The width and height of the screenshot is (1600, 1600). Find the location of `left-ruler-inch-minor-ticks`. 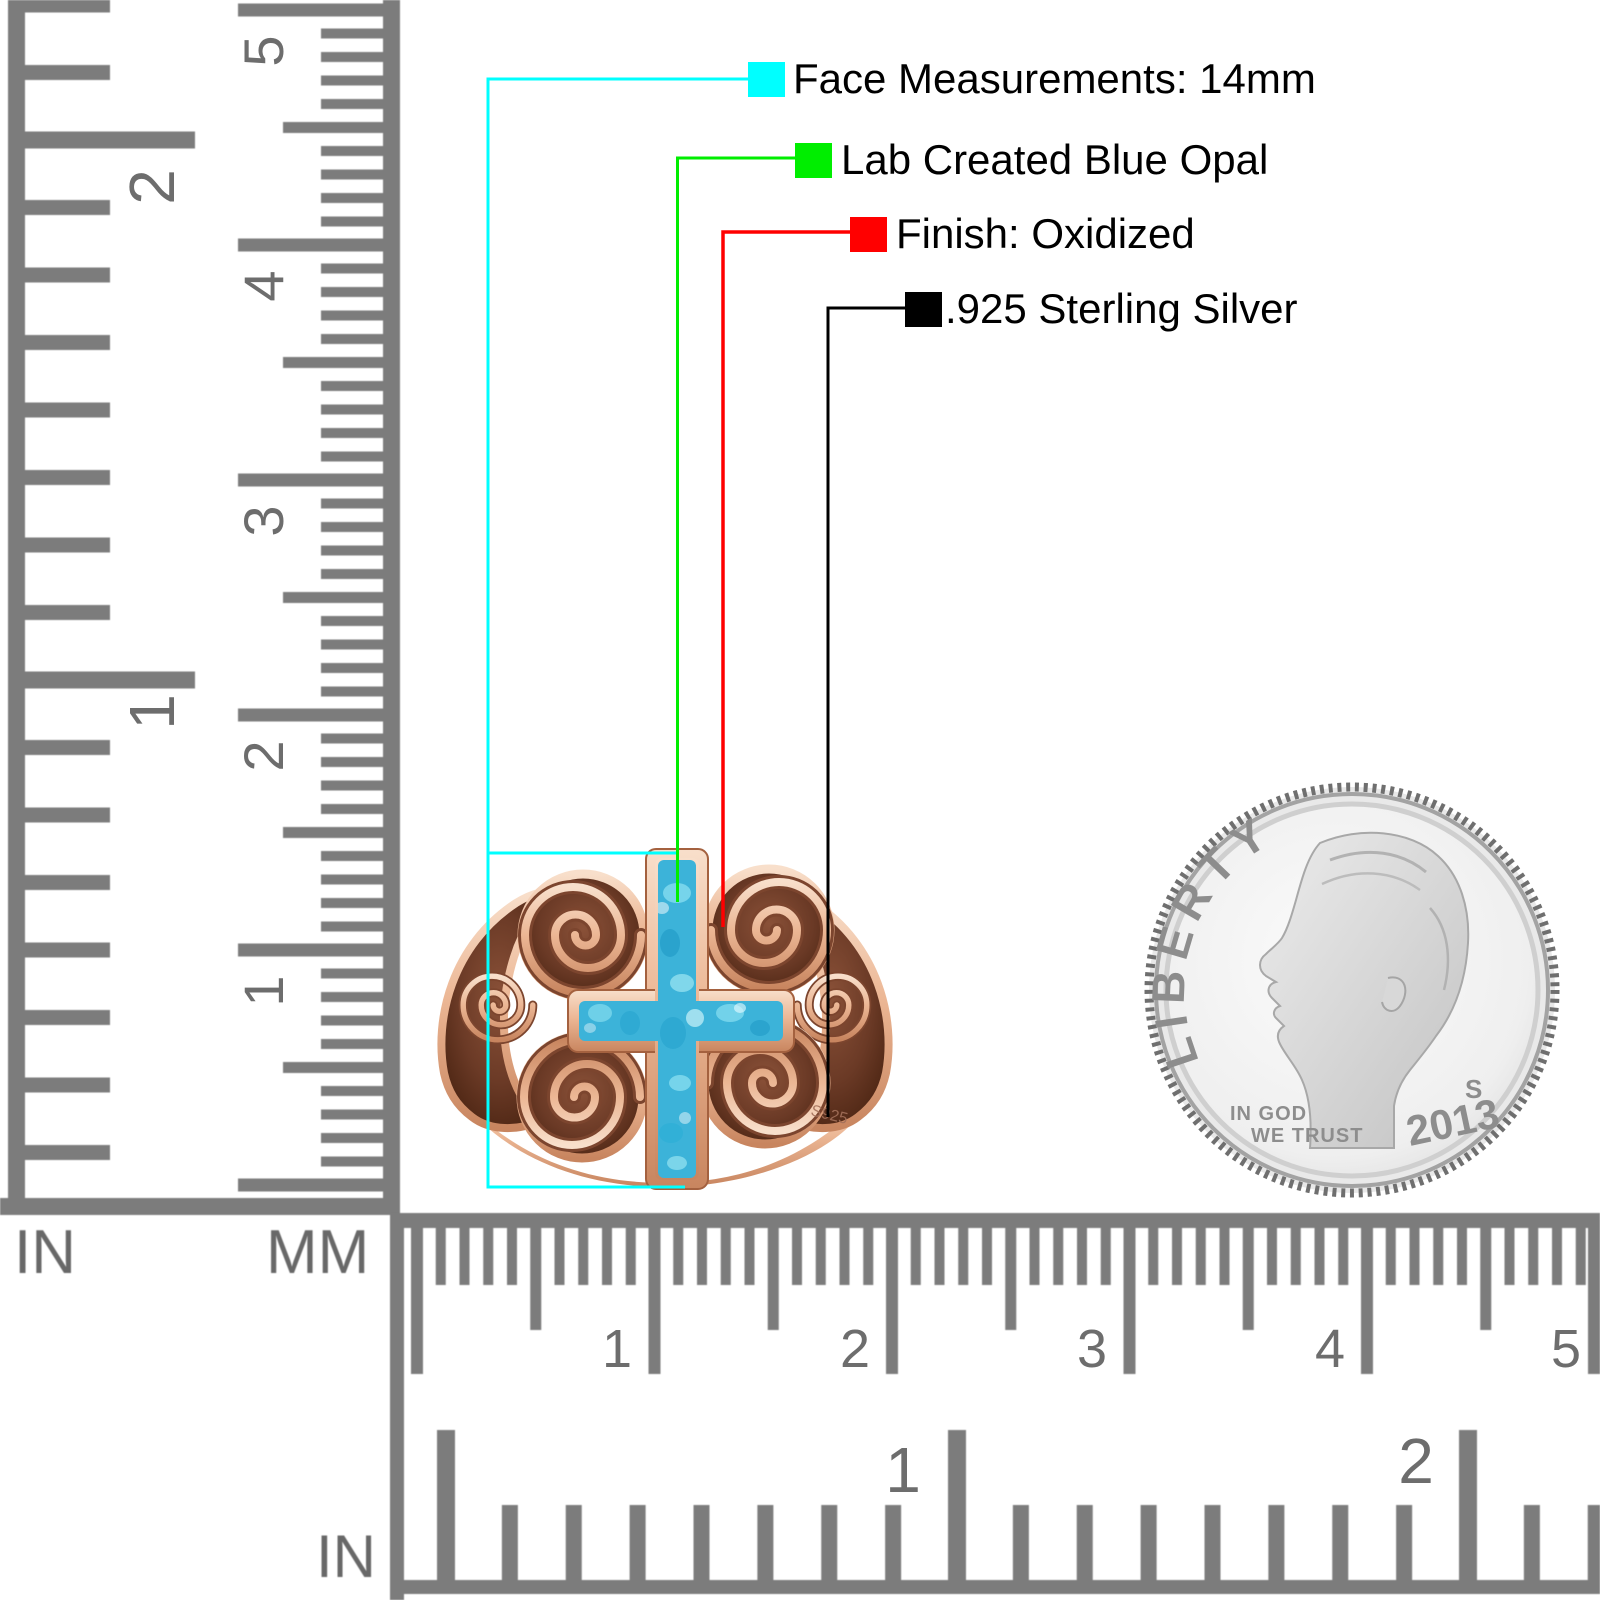

left-ruler-inch-minor-ticks is located at coordinates (67, 580).